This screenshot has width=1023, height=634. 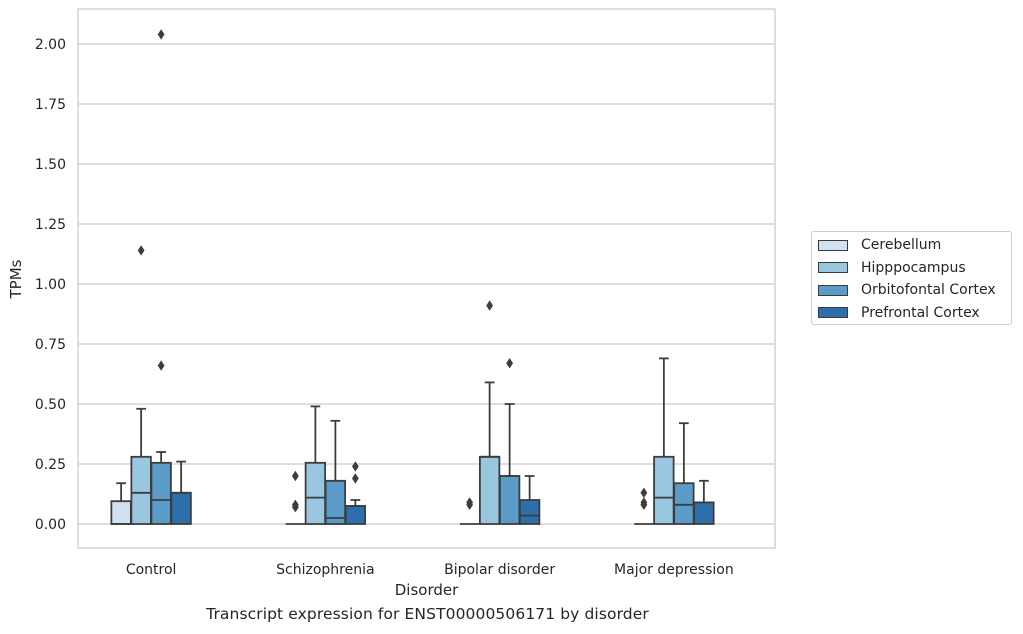 I want to click on y-tick-label: 0.50, so click(x=50, y=405).